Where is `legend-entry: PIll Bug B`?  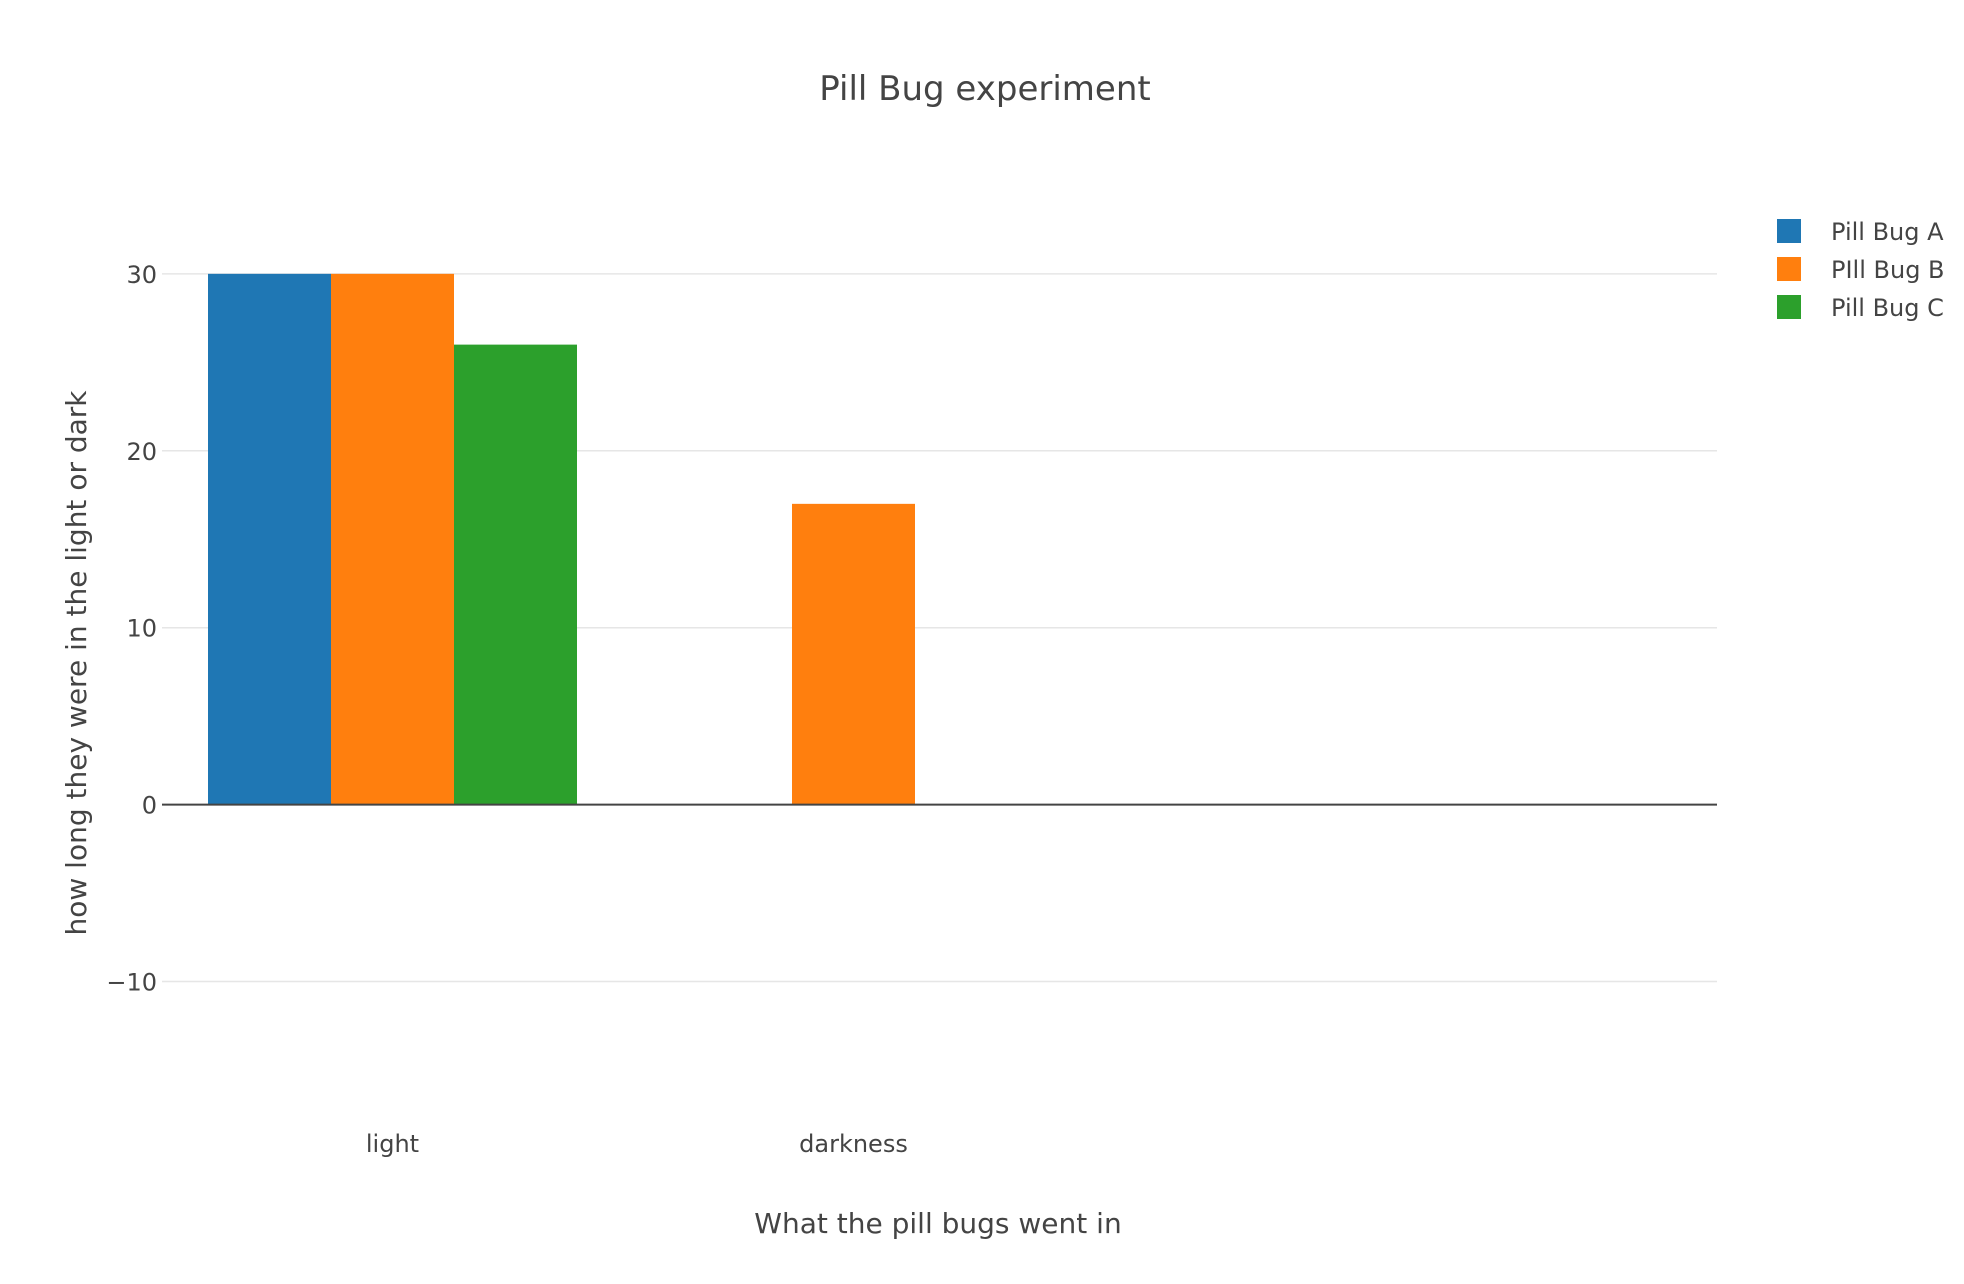 legend-entry: PIll Bug B is located at coordinates (1888, 270).